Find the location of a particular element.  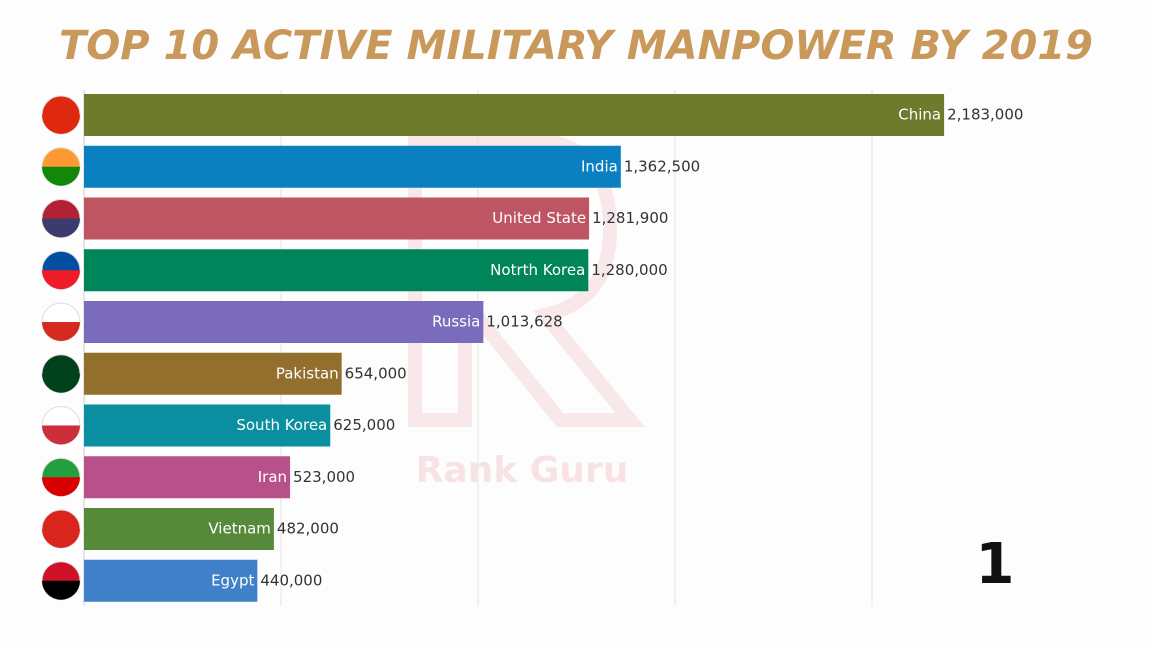

bar-label: United State is located at coordinates (539, 218).